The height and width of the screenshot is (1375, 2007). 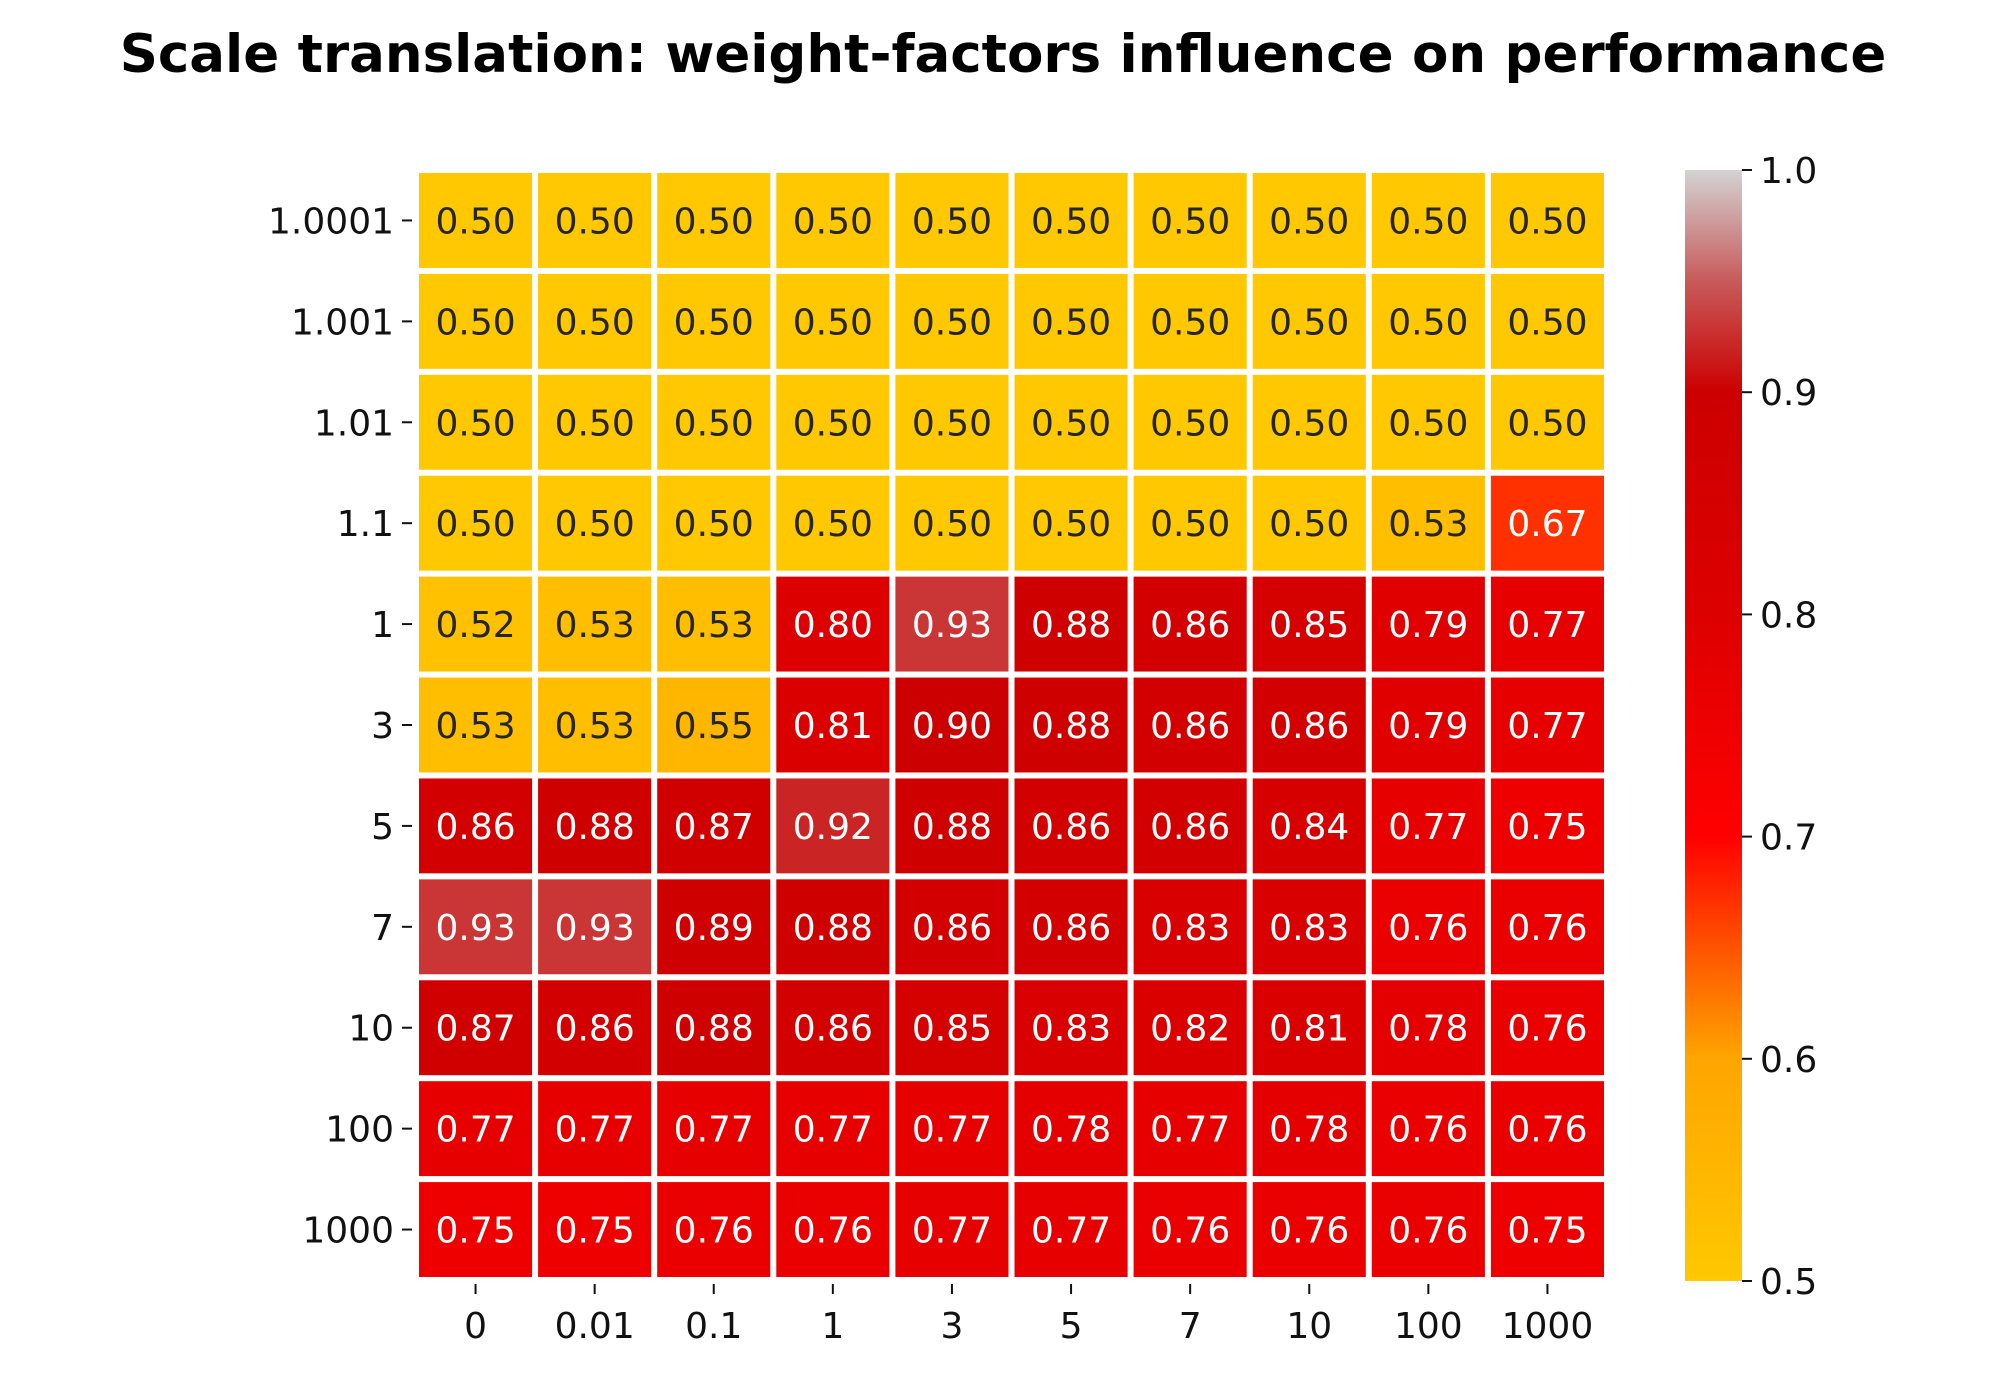 I want to click on y-tick-label: 3, so click(x=382, y=726).